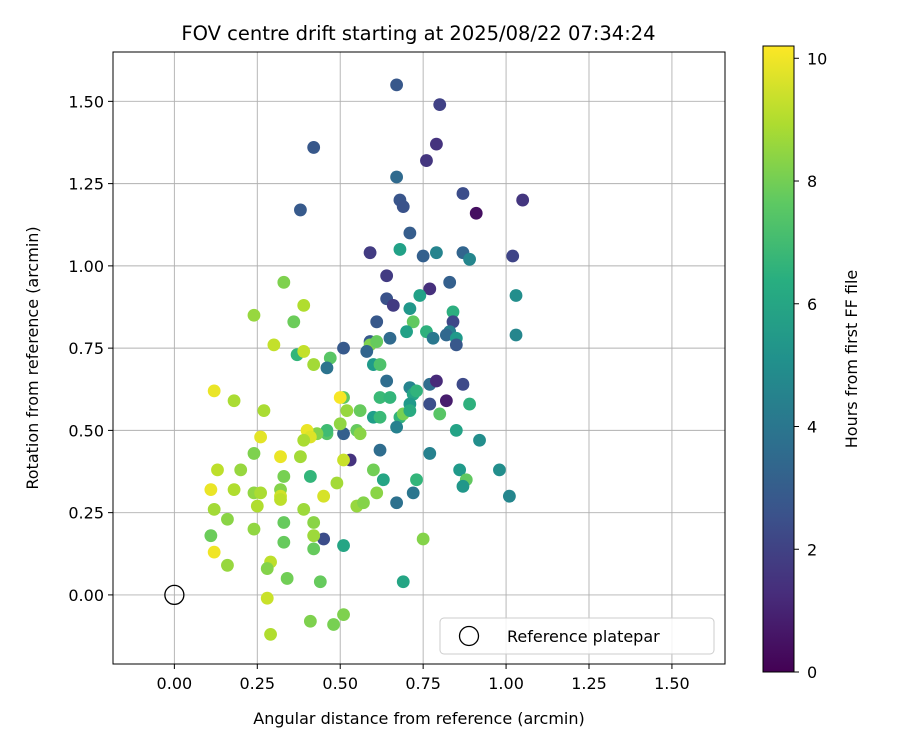 The width and height of the screenshot is (900, 750). What do you see at coordinates (257, 683) in the screenshot?
I see `x-tick-label: 0.25` at bounding box center [257, 683].